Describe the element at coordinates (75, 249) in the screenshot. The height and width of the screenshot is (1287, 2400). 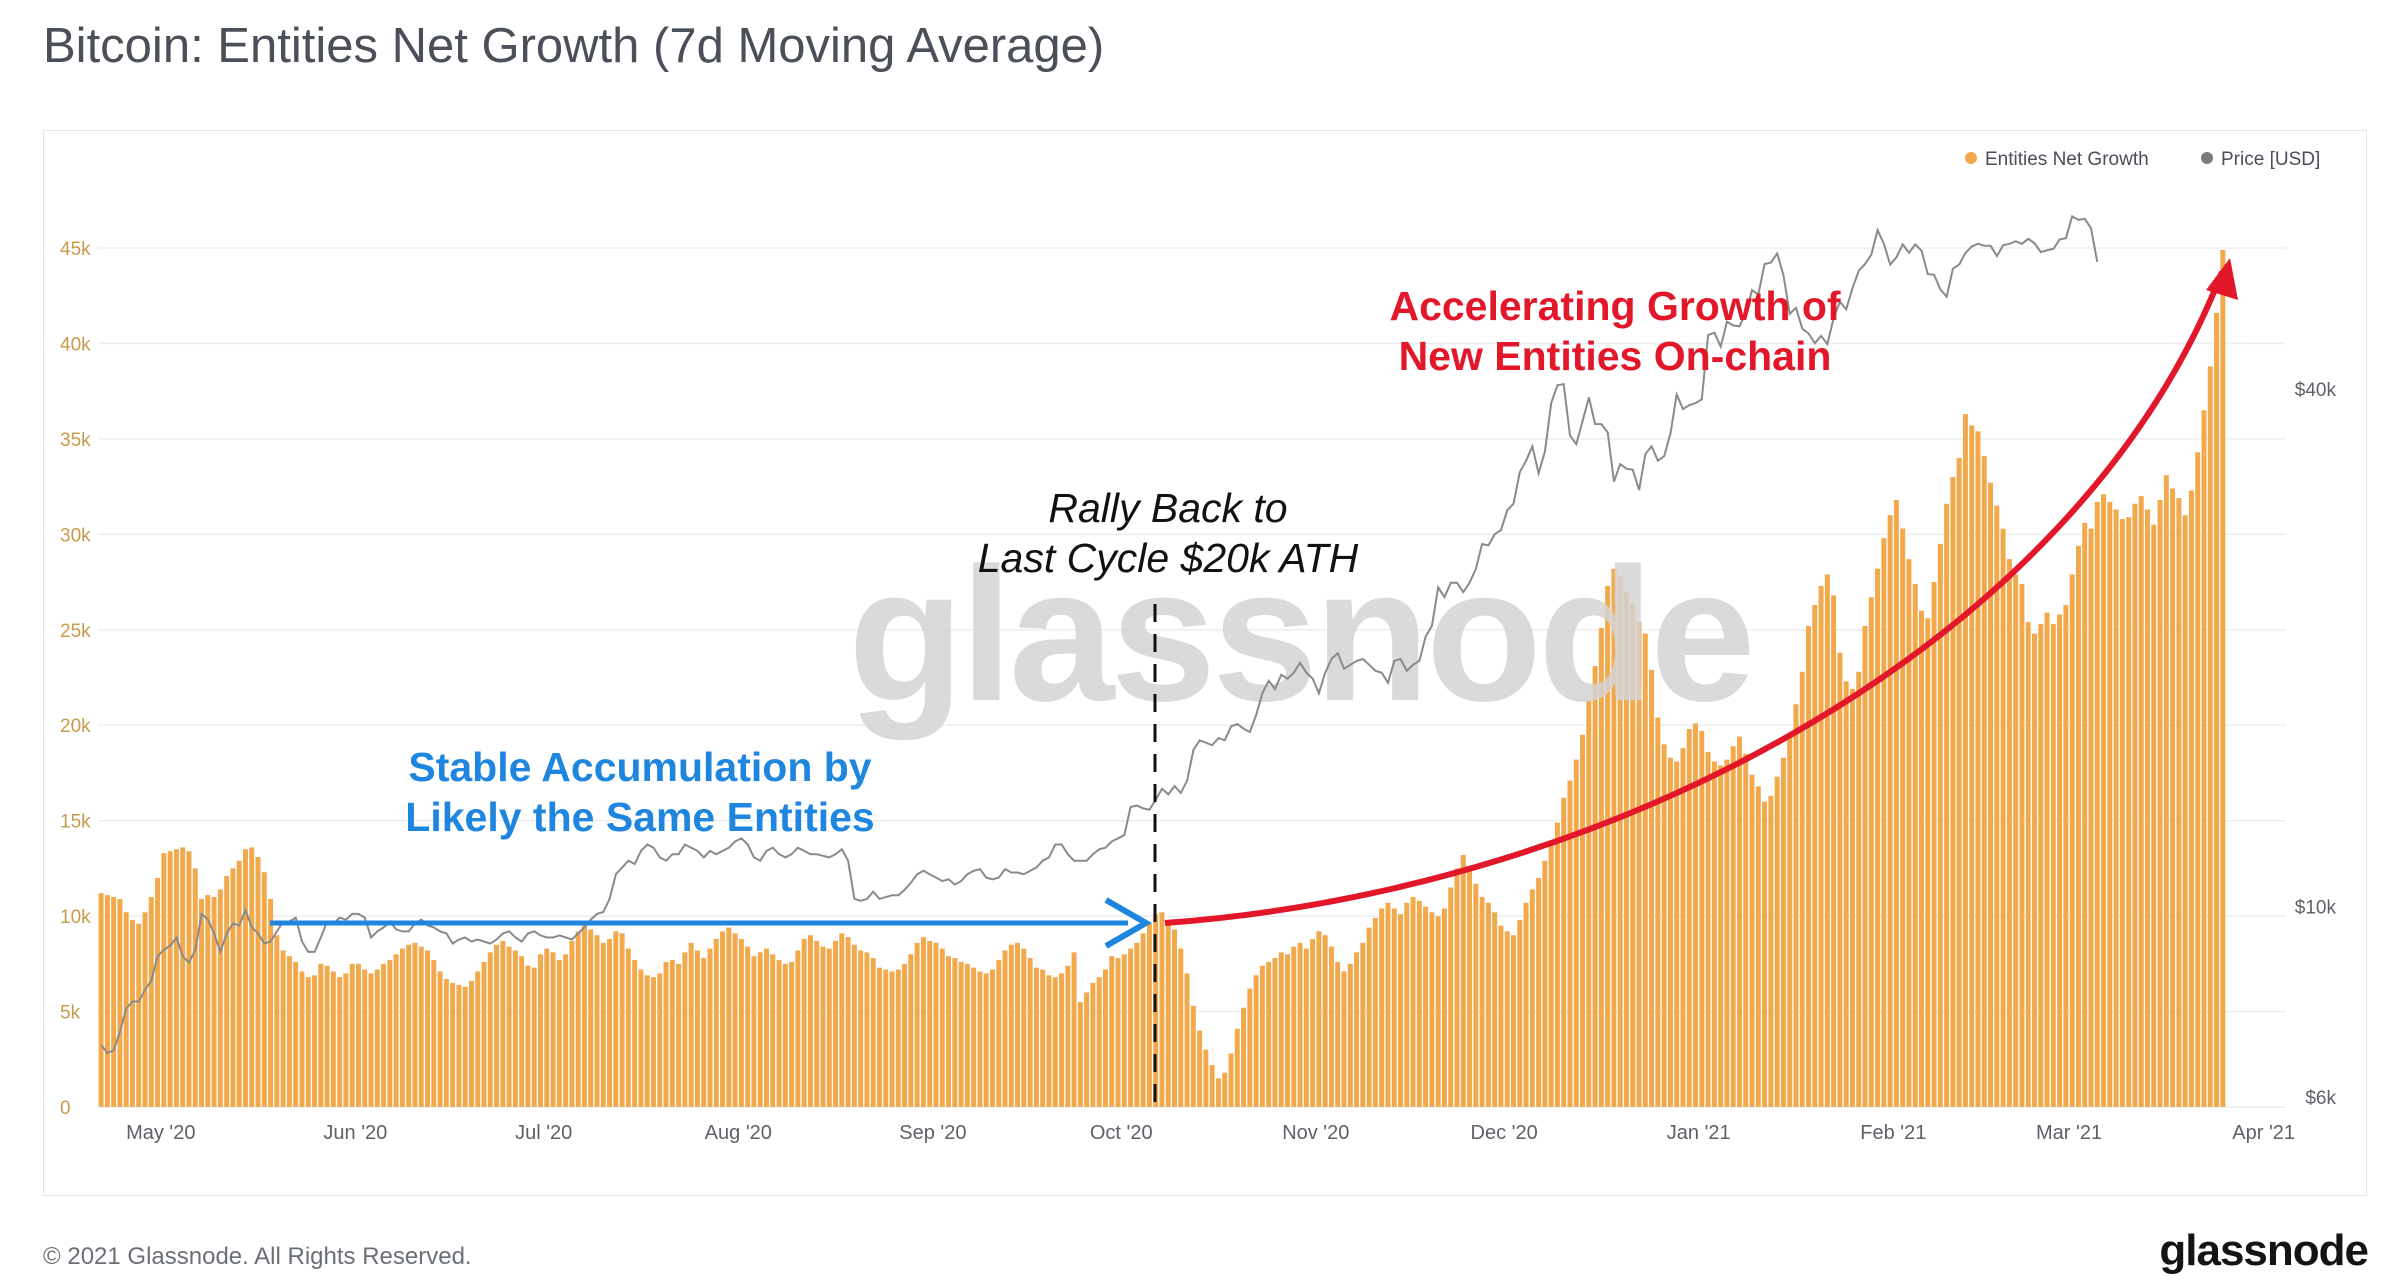
I see `y-tick-label: 45k` at that location.